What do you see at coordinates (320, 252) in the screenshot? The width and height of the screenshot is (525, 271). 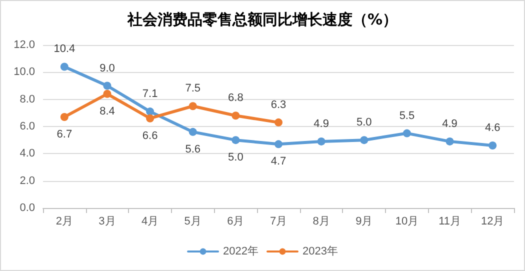 I see `legend-label: 2023年` at bounding box center [320, 252].